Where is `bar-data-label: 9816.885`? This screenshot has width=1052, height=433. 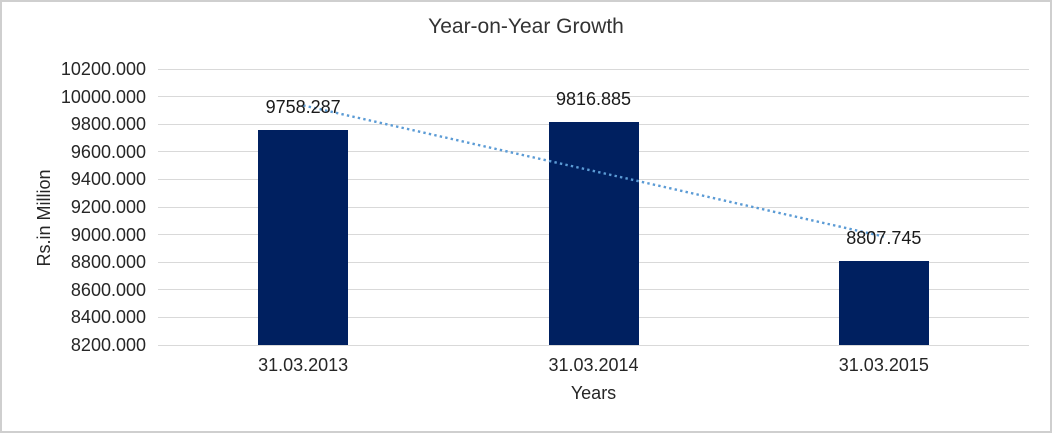 bar-data-label: 9816.885 is located at coordinates (593, 98).